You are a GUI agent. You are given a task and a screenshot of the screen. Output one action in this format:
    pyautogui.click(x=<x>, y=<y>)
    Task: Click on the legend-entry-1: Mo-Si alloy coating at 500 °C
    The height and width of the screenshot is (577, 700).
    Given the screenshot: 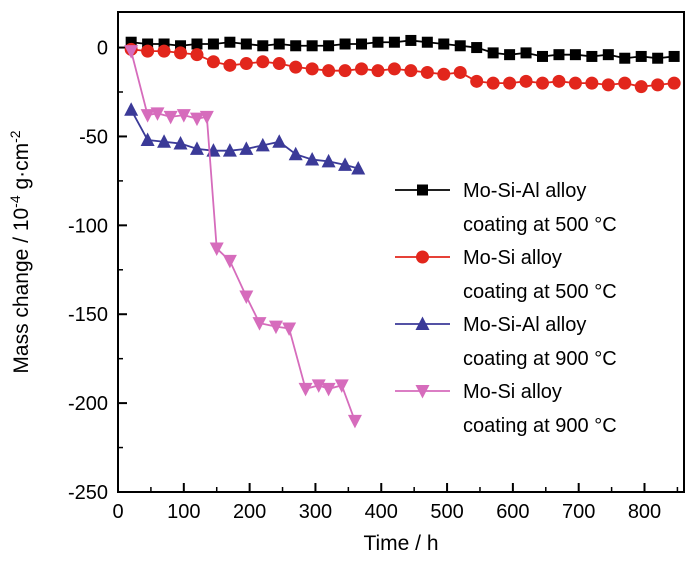 What is the action you would take?
    pyautogui.click(x=506, y=275)
    